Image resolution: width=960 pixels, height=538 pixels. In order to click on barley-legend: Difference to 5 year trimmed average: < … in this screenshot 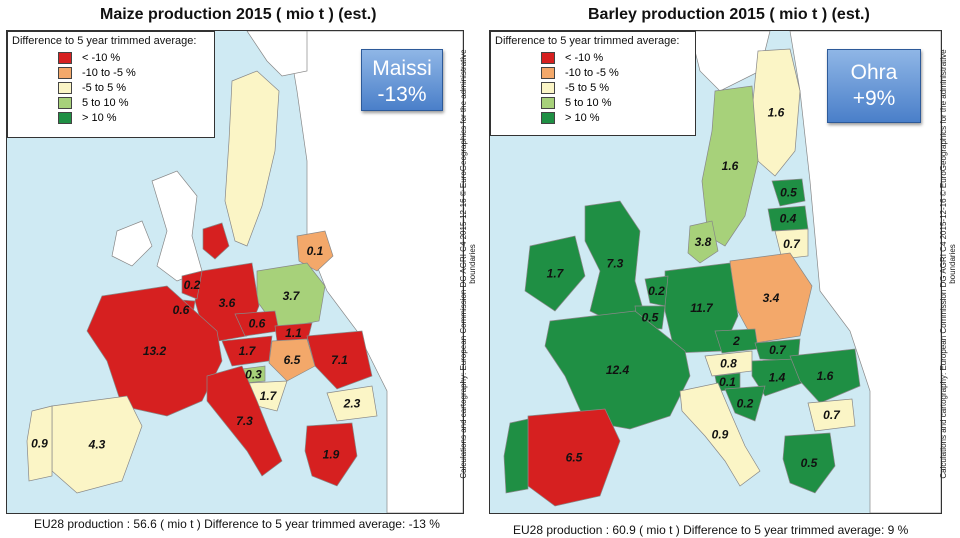, I will do `click(593, 83)`.